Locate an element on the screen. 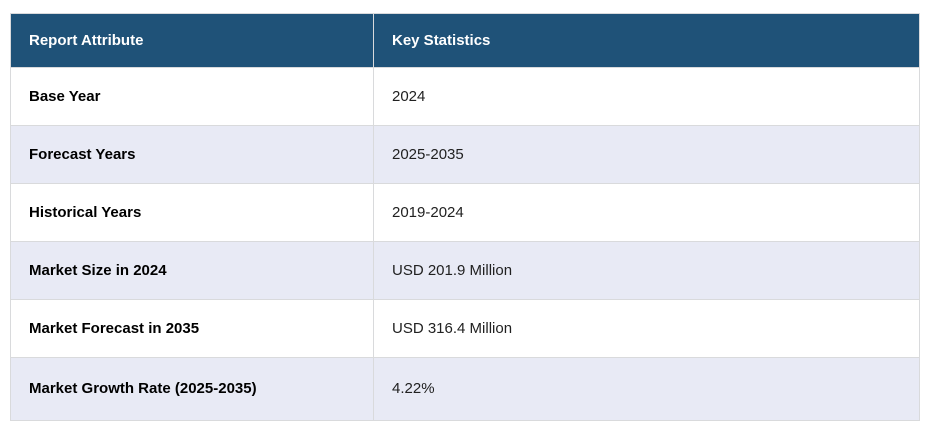 The height and width of the screenshot is (425, 929). table-header: Report Attribute Key Statistics is located at coordinates (465, 40).